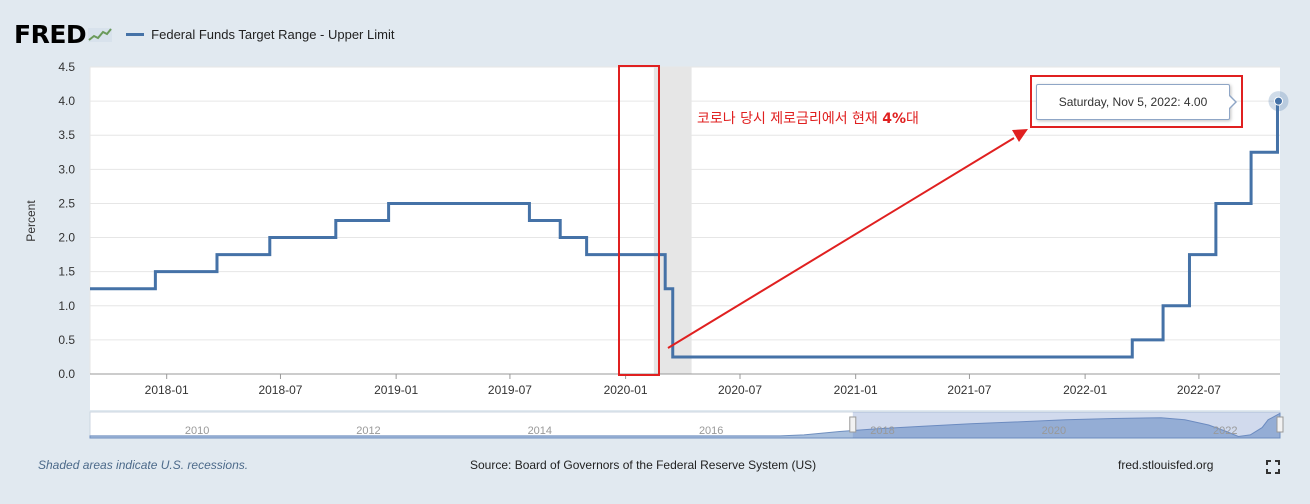 The width and height of the screenshot is (1310, 504). What do you see at coordinates (1054, 431) in the screenshot?
I see `navigator-label: 2020` at bounding box center [1054, 431].